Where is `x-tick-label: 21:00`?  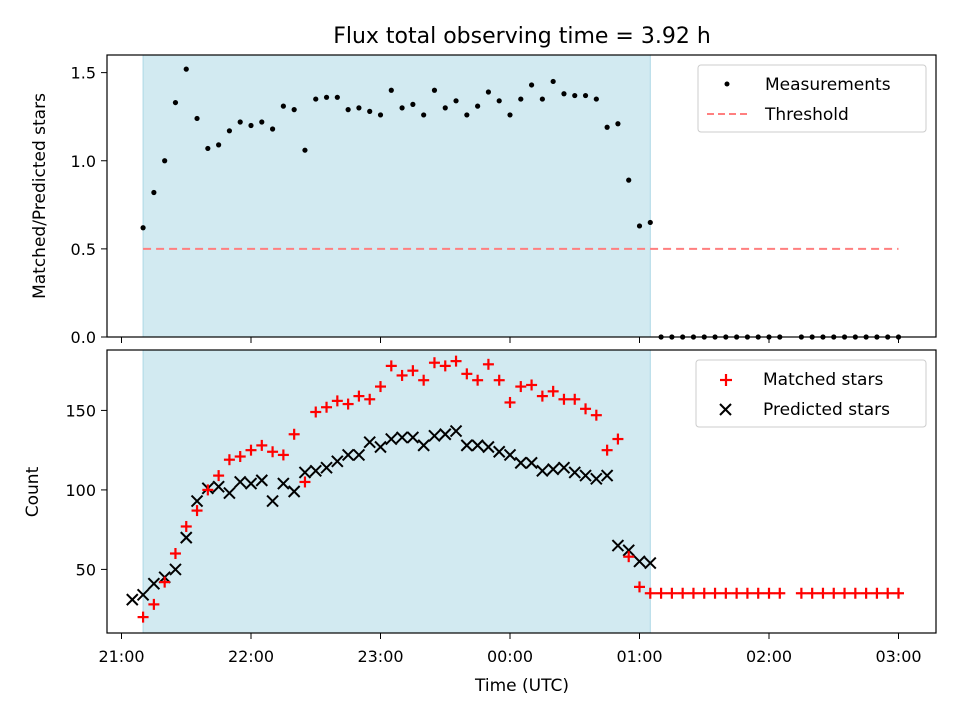 x-tick-label: 21:00 is located at coordinates (121, 656).